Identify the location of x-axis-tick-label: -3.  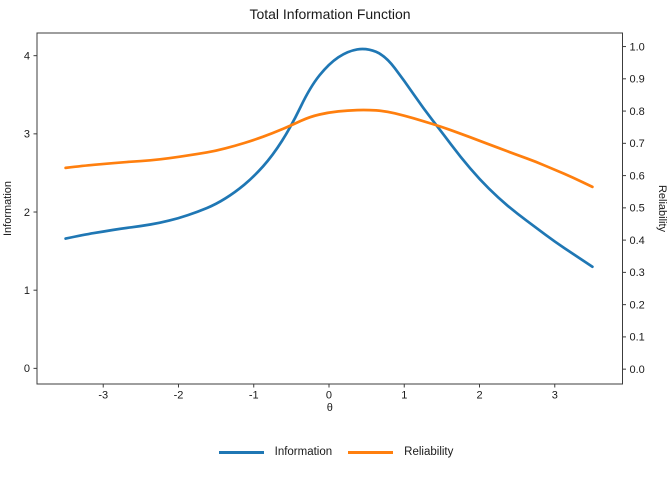
(103, 396).